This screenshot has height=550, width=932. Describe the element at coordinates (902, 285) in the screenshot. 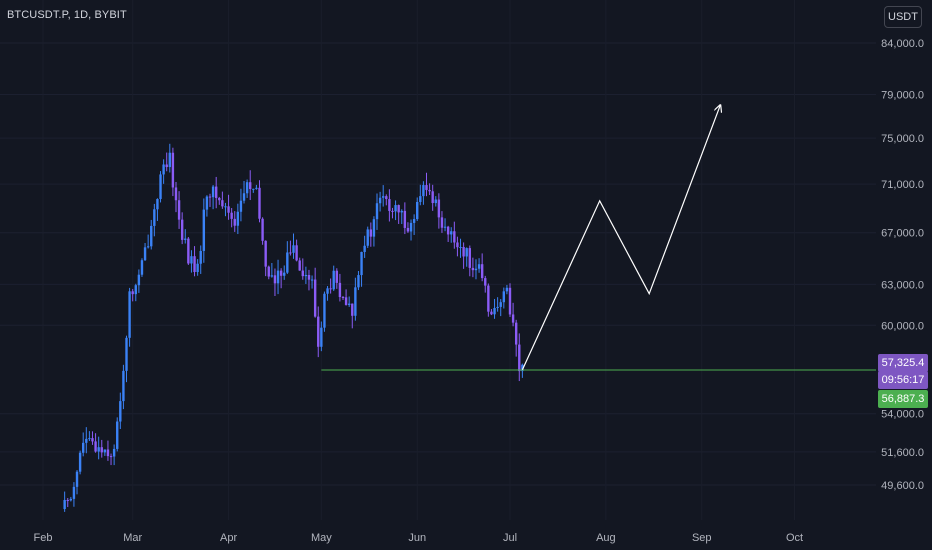

I see `y-tick-label: 63,000.0` at that location.